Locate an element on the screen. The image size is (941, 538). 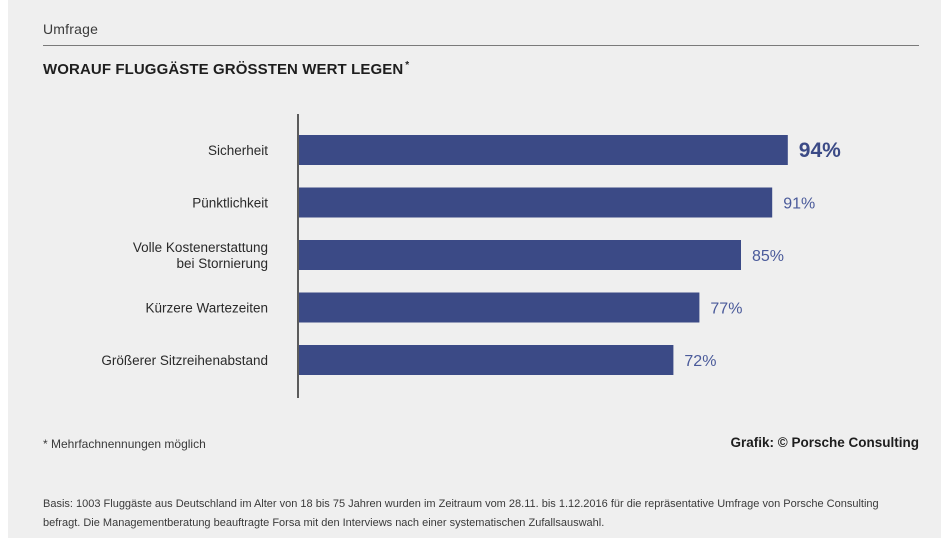
kicker-label: Umfrage is located at coordinates (71, 29).